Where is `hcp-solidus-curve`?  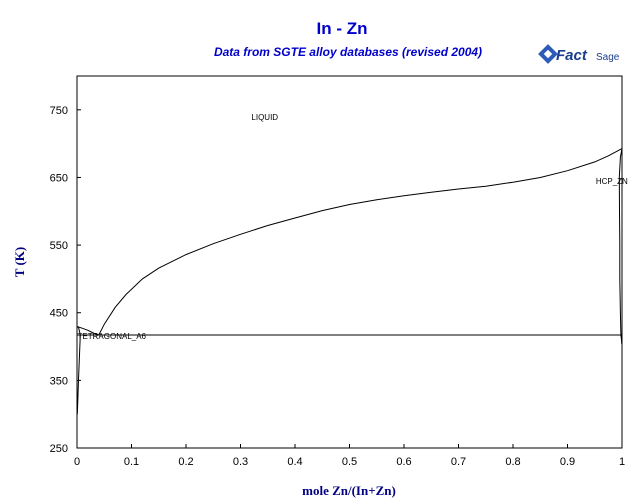
hcp-solidus-curve is located at coordinates (620, 242).